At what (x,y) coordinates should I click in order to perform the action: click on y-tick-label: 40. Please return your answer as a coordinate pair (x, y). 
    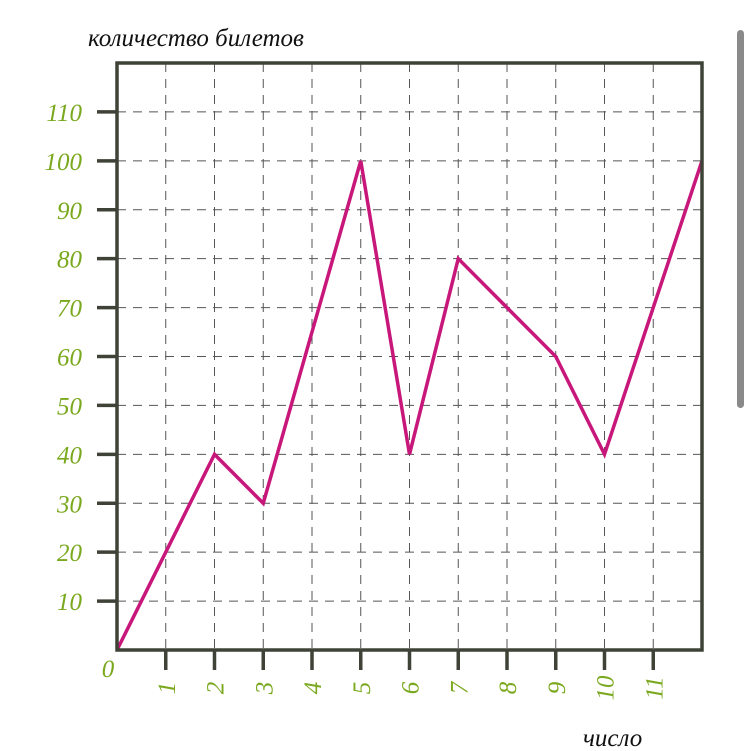
    Looking at the image, I should click on (70, 455).